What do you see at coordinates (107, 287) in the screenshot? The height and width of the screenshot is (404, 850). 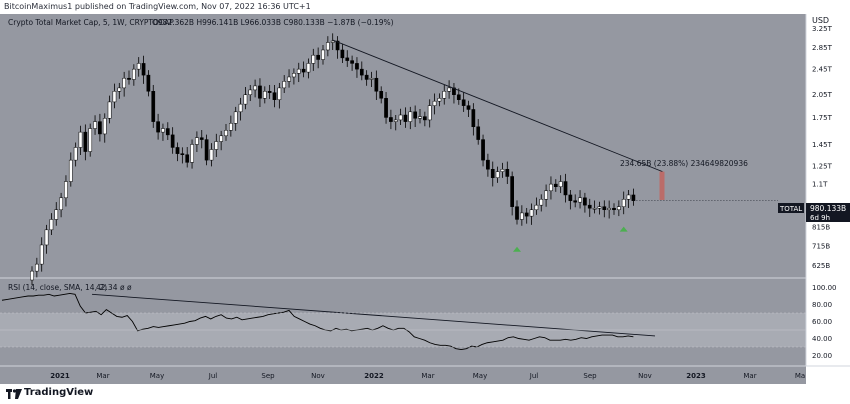 I see `rsi-legend-value: 42.34` at bounding box center [107, 287].